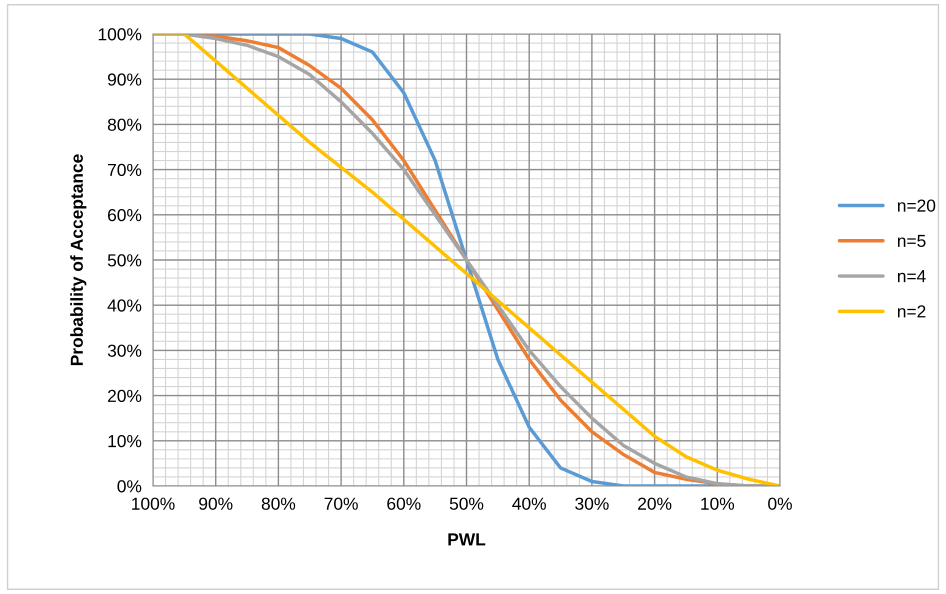 This screenshot has height=594, width=946. What do you see at coordinates (279, 504) in the screenshot?
I see `x-tick-label: 80%` at bounding box center [279, 504].